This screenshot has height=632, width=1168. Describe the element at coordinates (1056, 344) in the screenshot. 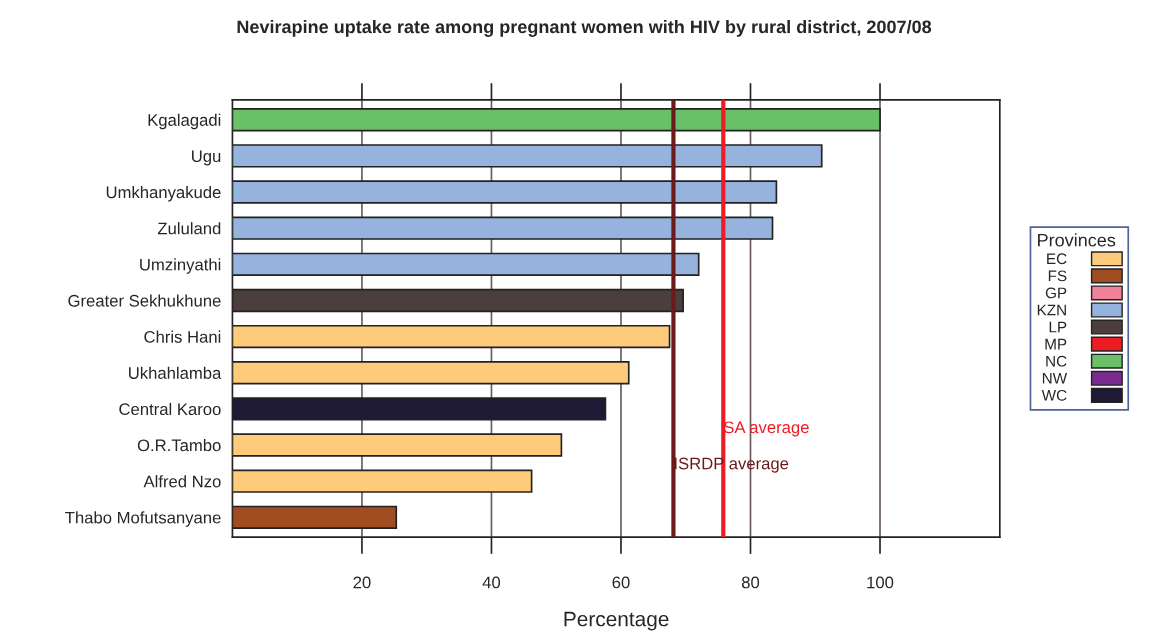

I see `legend-label: MP` at that location.